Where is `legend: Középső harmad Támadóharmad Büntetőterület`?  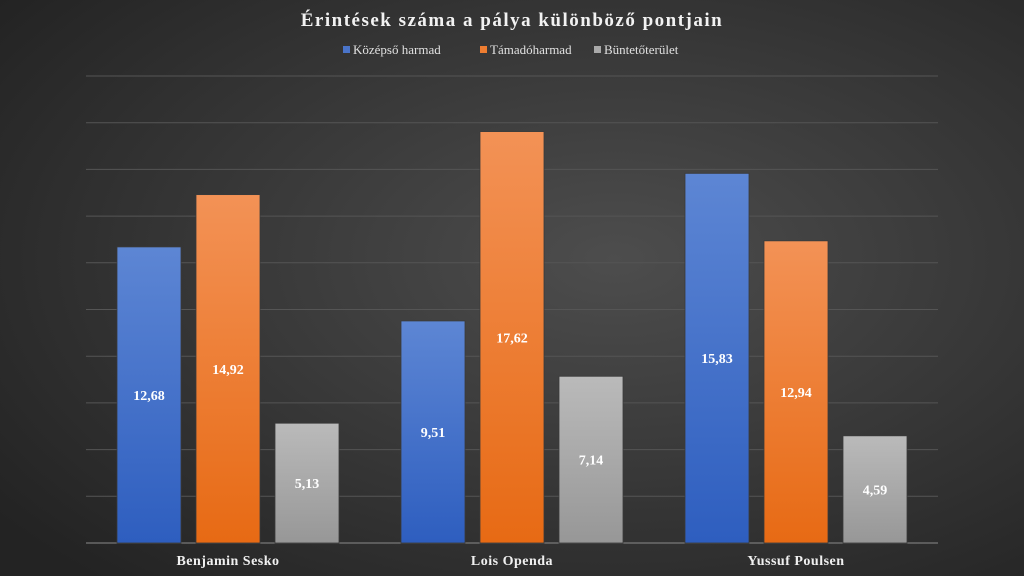 legend: Középső harmad Támadóharmad Büntetőterület is located at coordinates (511, 49).